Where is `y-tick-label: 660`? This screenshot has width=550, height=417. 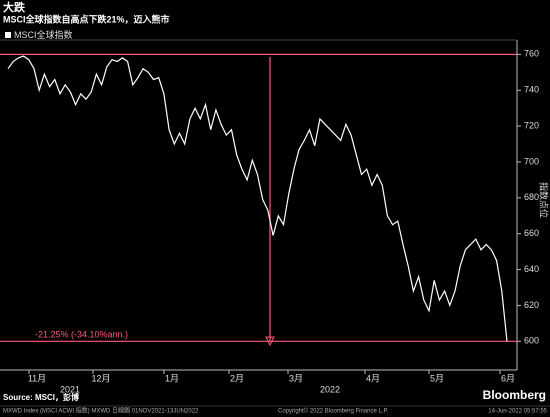
y-tick-label: 660 is located at coordinates (531, 233).